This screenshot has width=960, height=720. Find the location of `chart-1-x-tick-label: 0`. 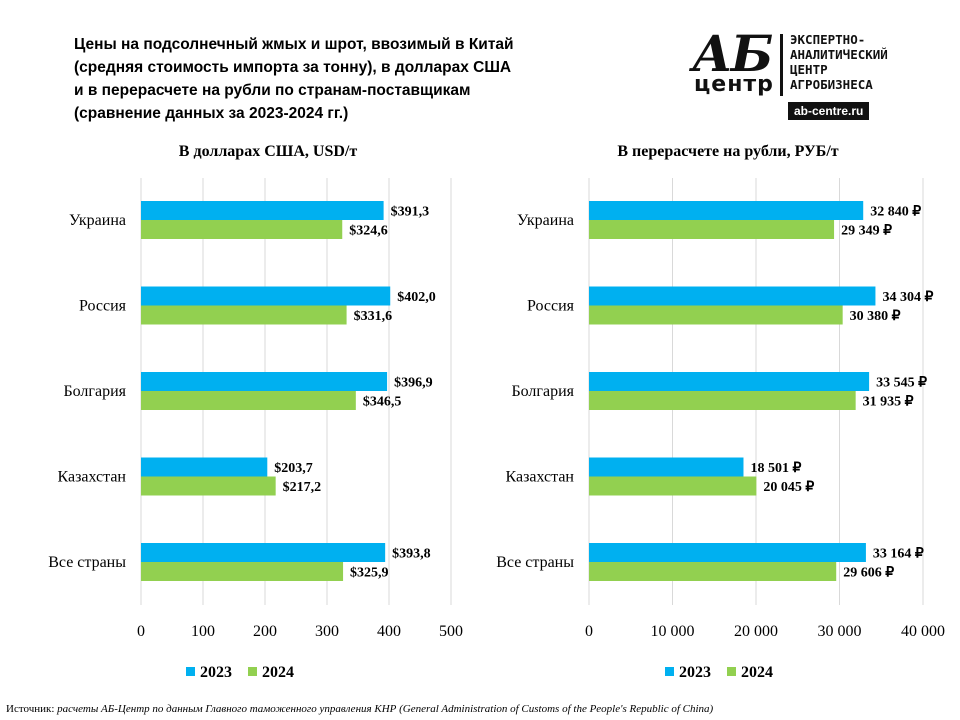

chart-1-x-tick-label: 0 is located at coordinates (141, 631).